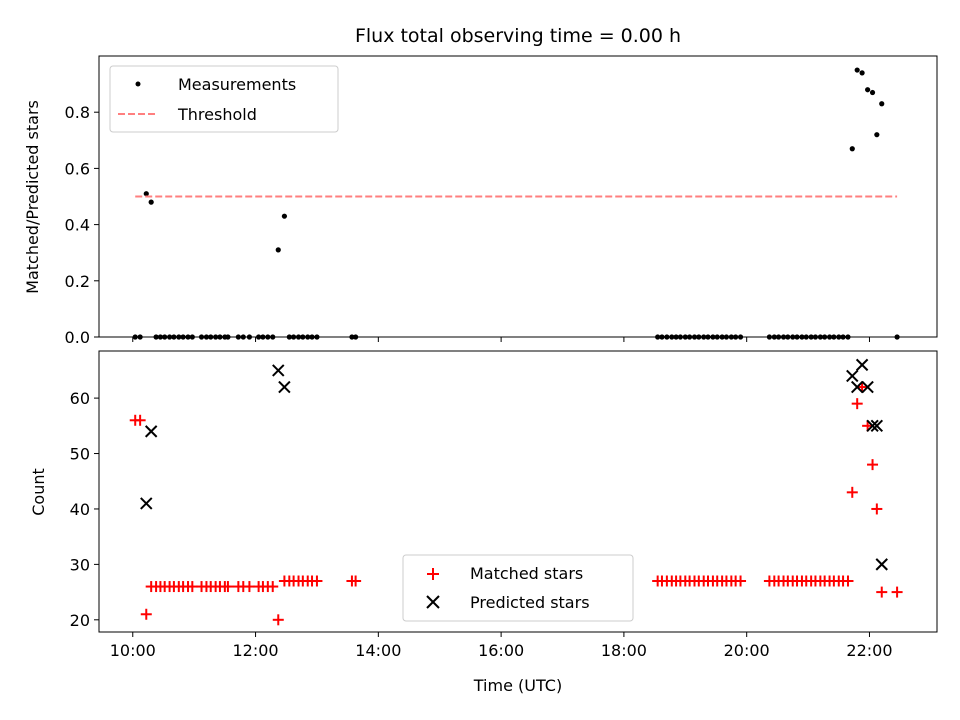 The image size is (960, 720). Describe the element at coordinates (77, 281) in the screenshot. I see `top-y-tick-label: 0.2` at that location.